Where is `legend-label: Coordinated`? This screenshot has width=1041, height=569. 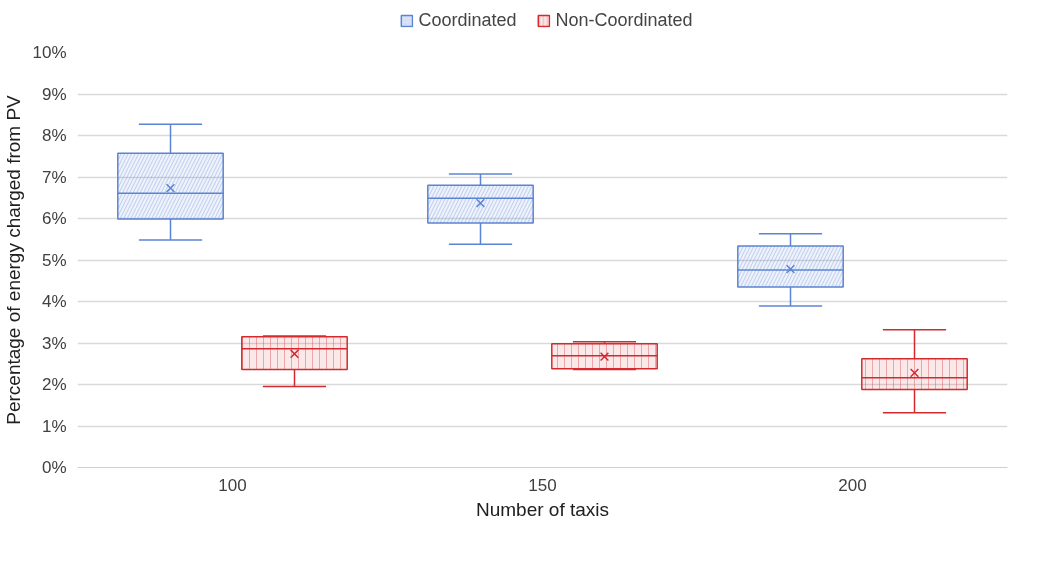 legend-label: Coordinated is located at coordinates (467, 20).